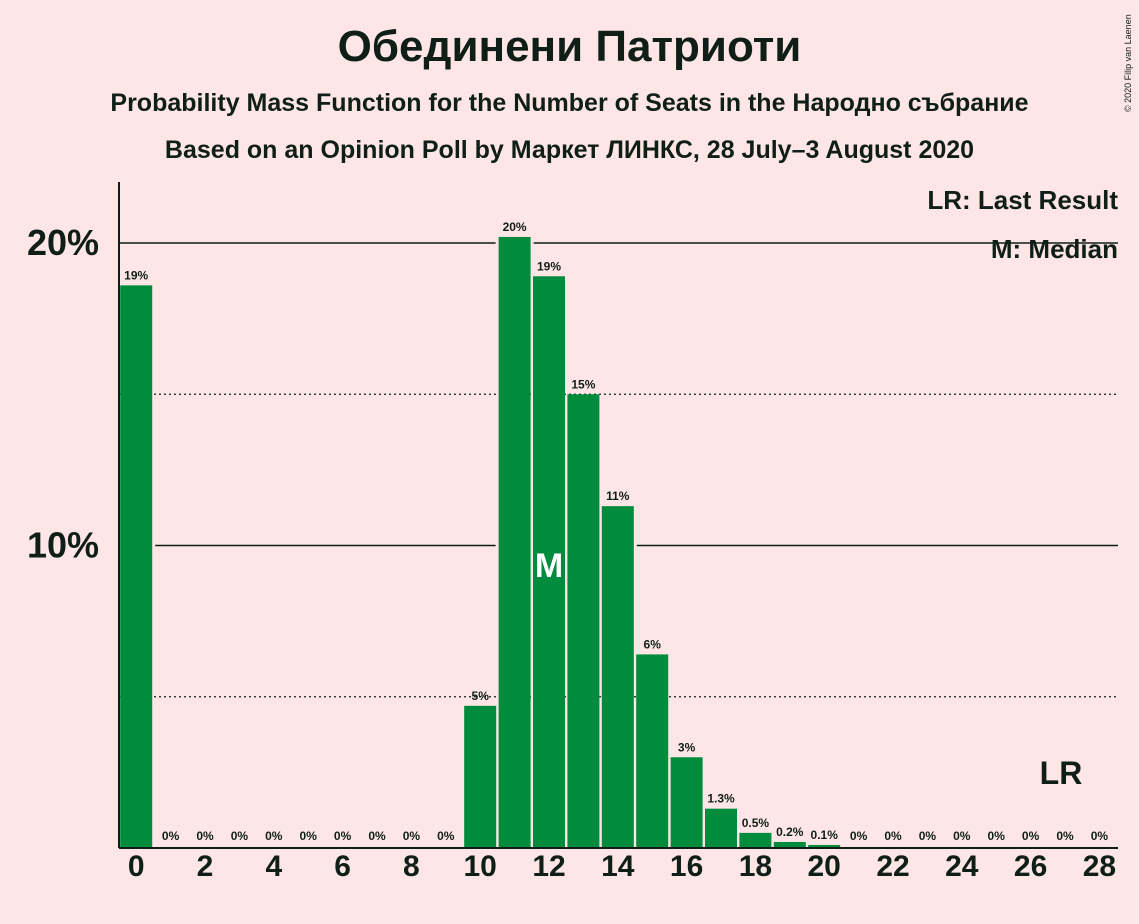  I want to click on data-label-5: 0%, so click(309, 836).